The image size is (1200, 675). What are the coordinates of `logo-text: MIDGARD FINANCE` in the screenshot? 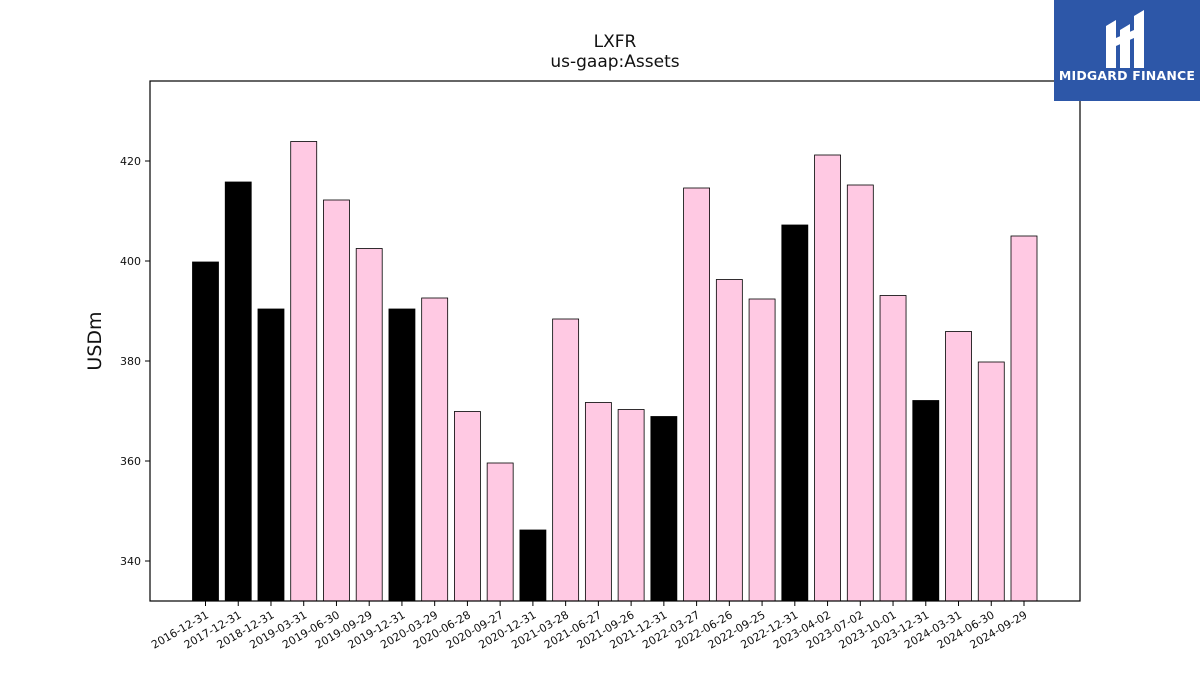 It's located at (1127, 75).